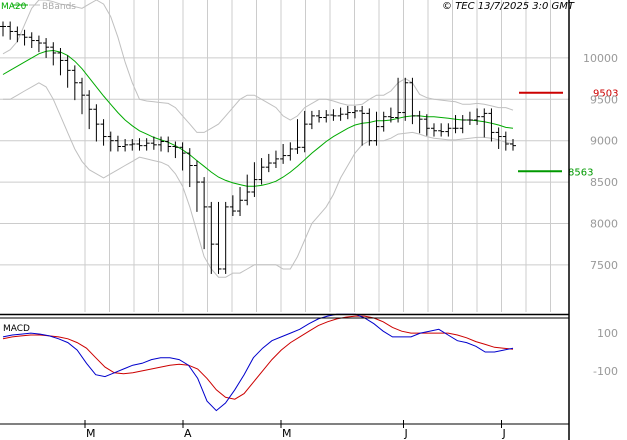  I want to click on macd-title: MACD, so click(16, 329).